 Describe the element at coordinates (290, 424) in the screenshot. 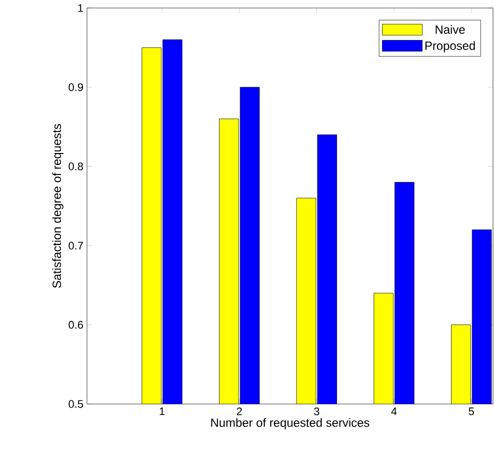

I see `x-axis-title: Number of requested services` at that location.